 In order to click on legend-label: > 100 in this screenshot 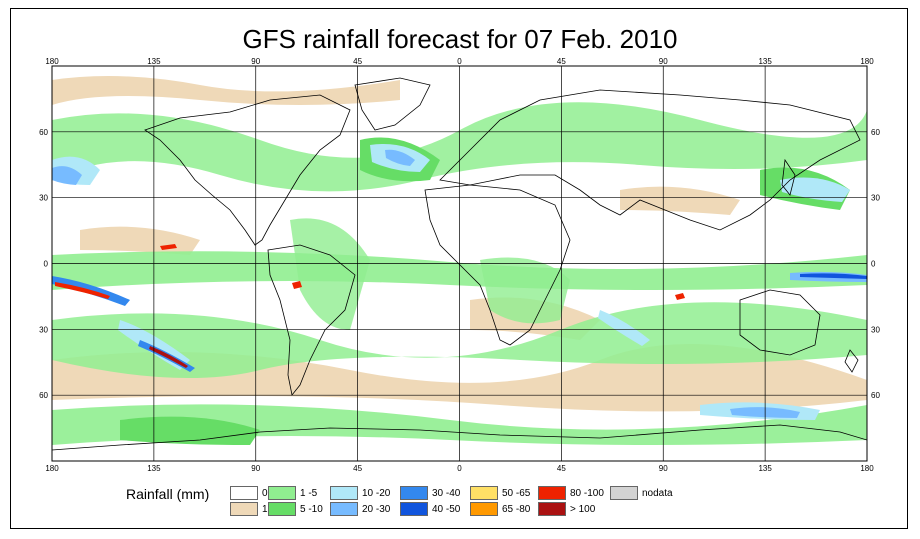, I will do `click(583, 509)`.